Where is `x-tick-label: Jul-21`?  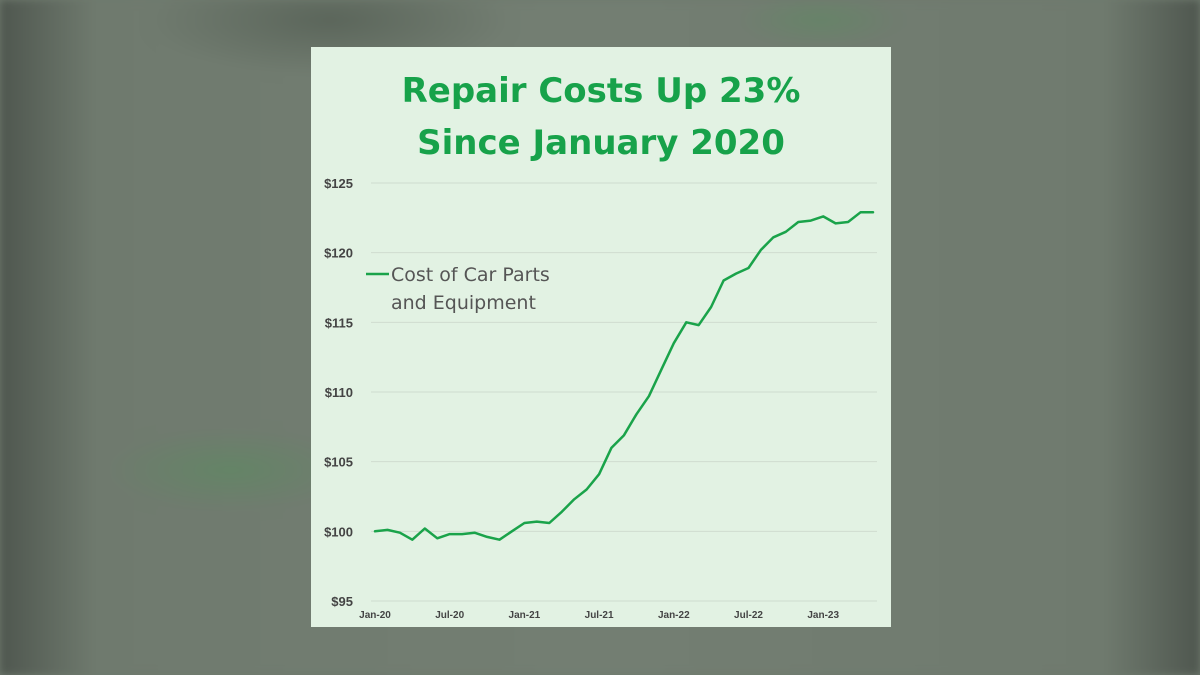 x-tick-label: Jul-21 is located at coordinates (599, 615).